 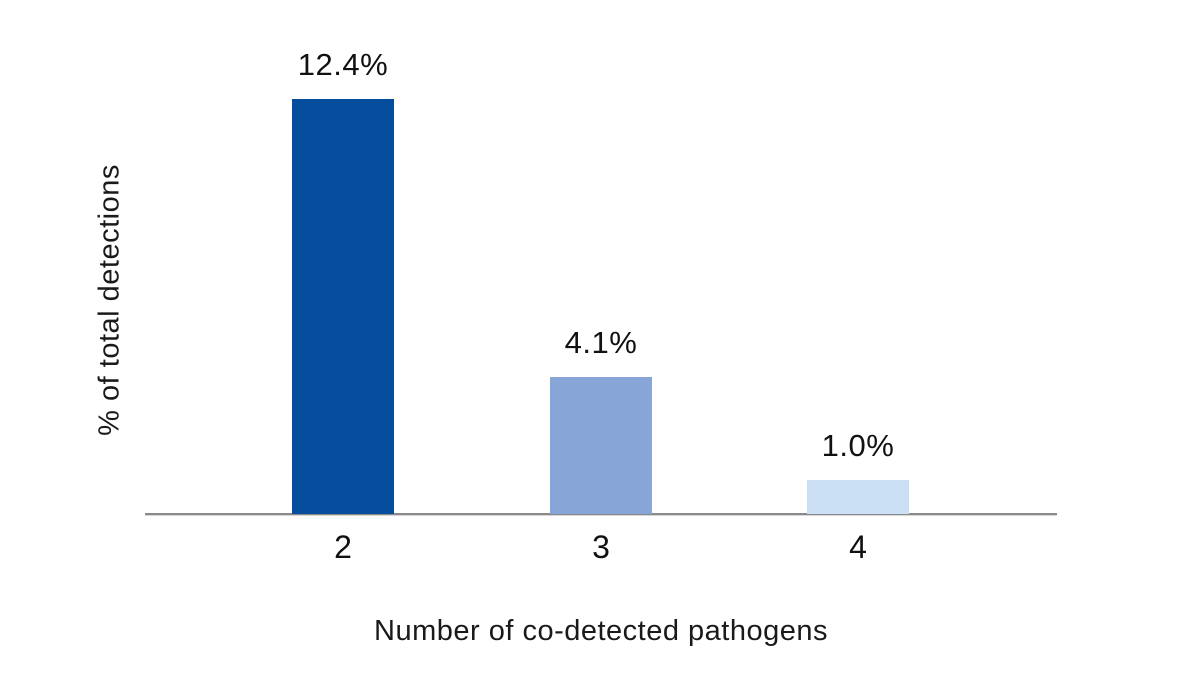 I want to click on bar-group-3: 4.1% 3, so click(x=601, y=445).